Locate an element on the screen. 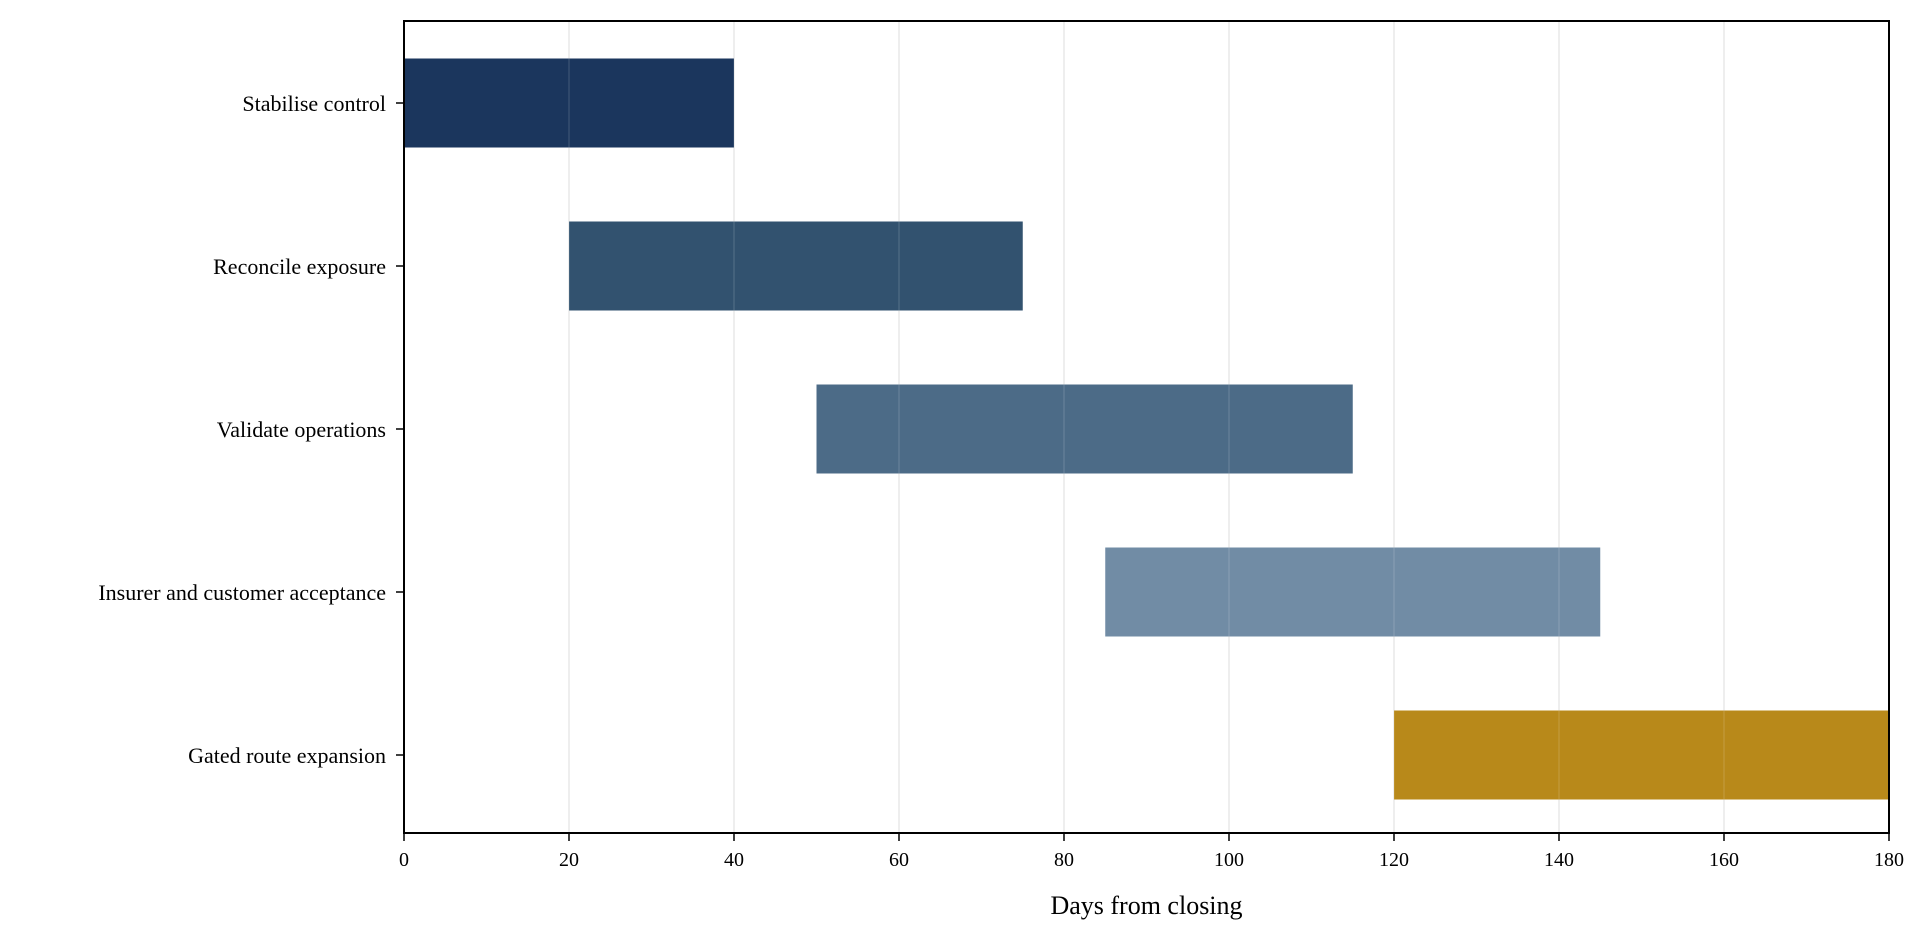 This screenshot has height=945, width=1931. task-label: Reconcile exposure is located at coordinates (299, 266).